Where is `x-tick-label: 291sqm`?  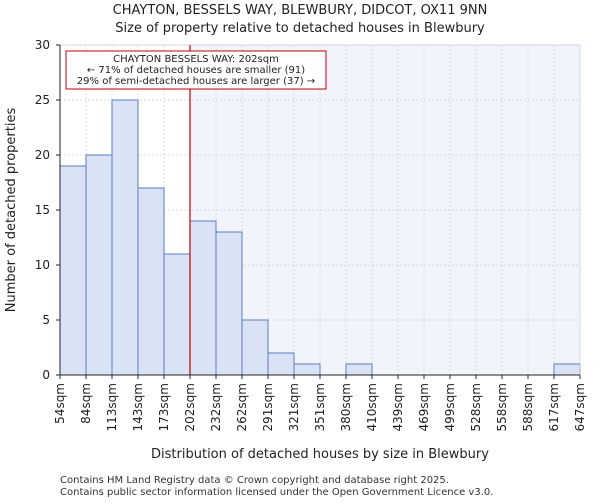 x-tick-label: 291sqm is located at coordinates (268, 407).